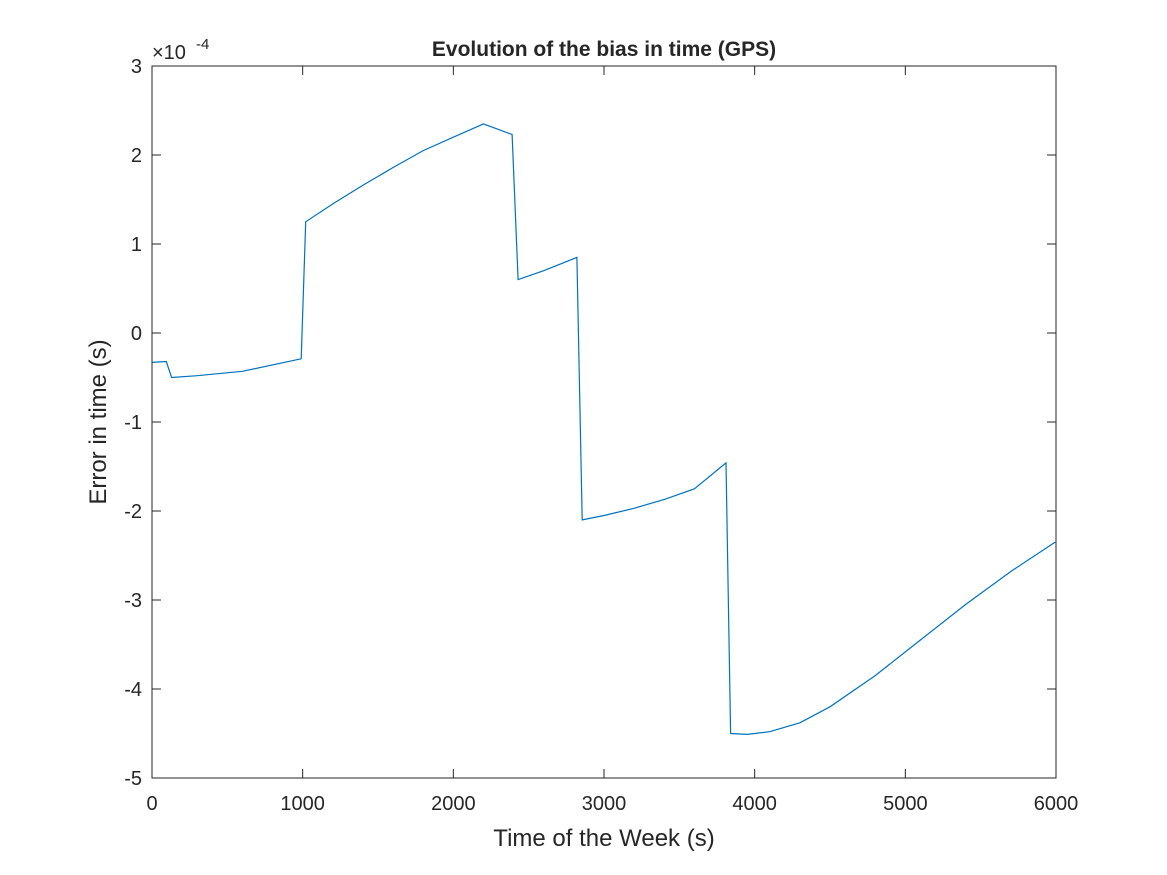 This screenshot has width=1167, height=875. Describe the element at coordinates (98, 421) in the screenshot. I see `y-axis-label: Error in time (s)` at that location.